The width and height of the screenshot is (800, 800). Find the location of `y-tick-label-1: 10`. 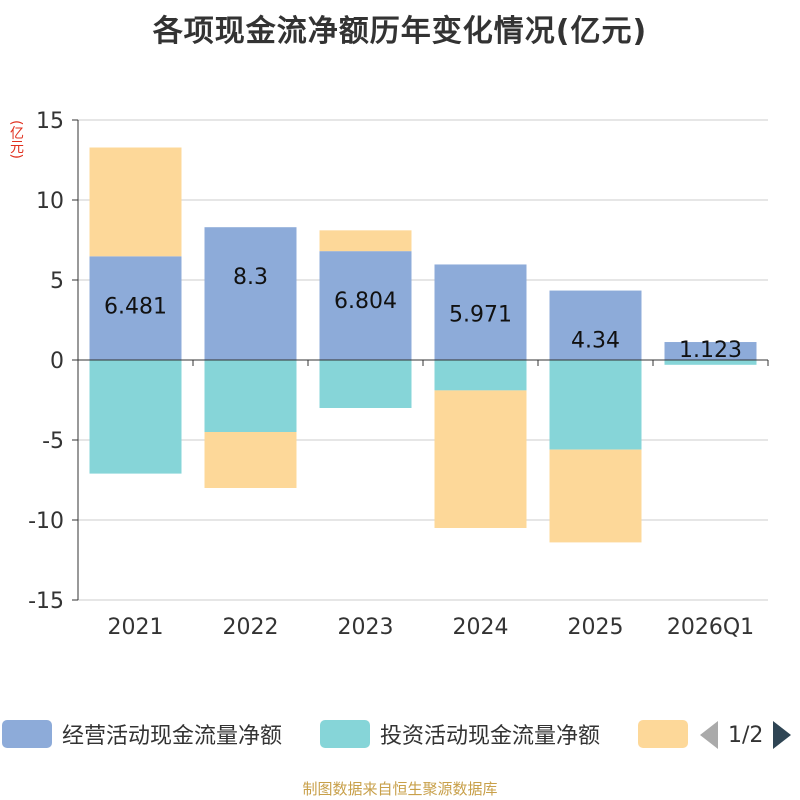

y-tick-label-1: 10 is located at coordinates (50, 201).